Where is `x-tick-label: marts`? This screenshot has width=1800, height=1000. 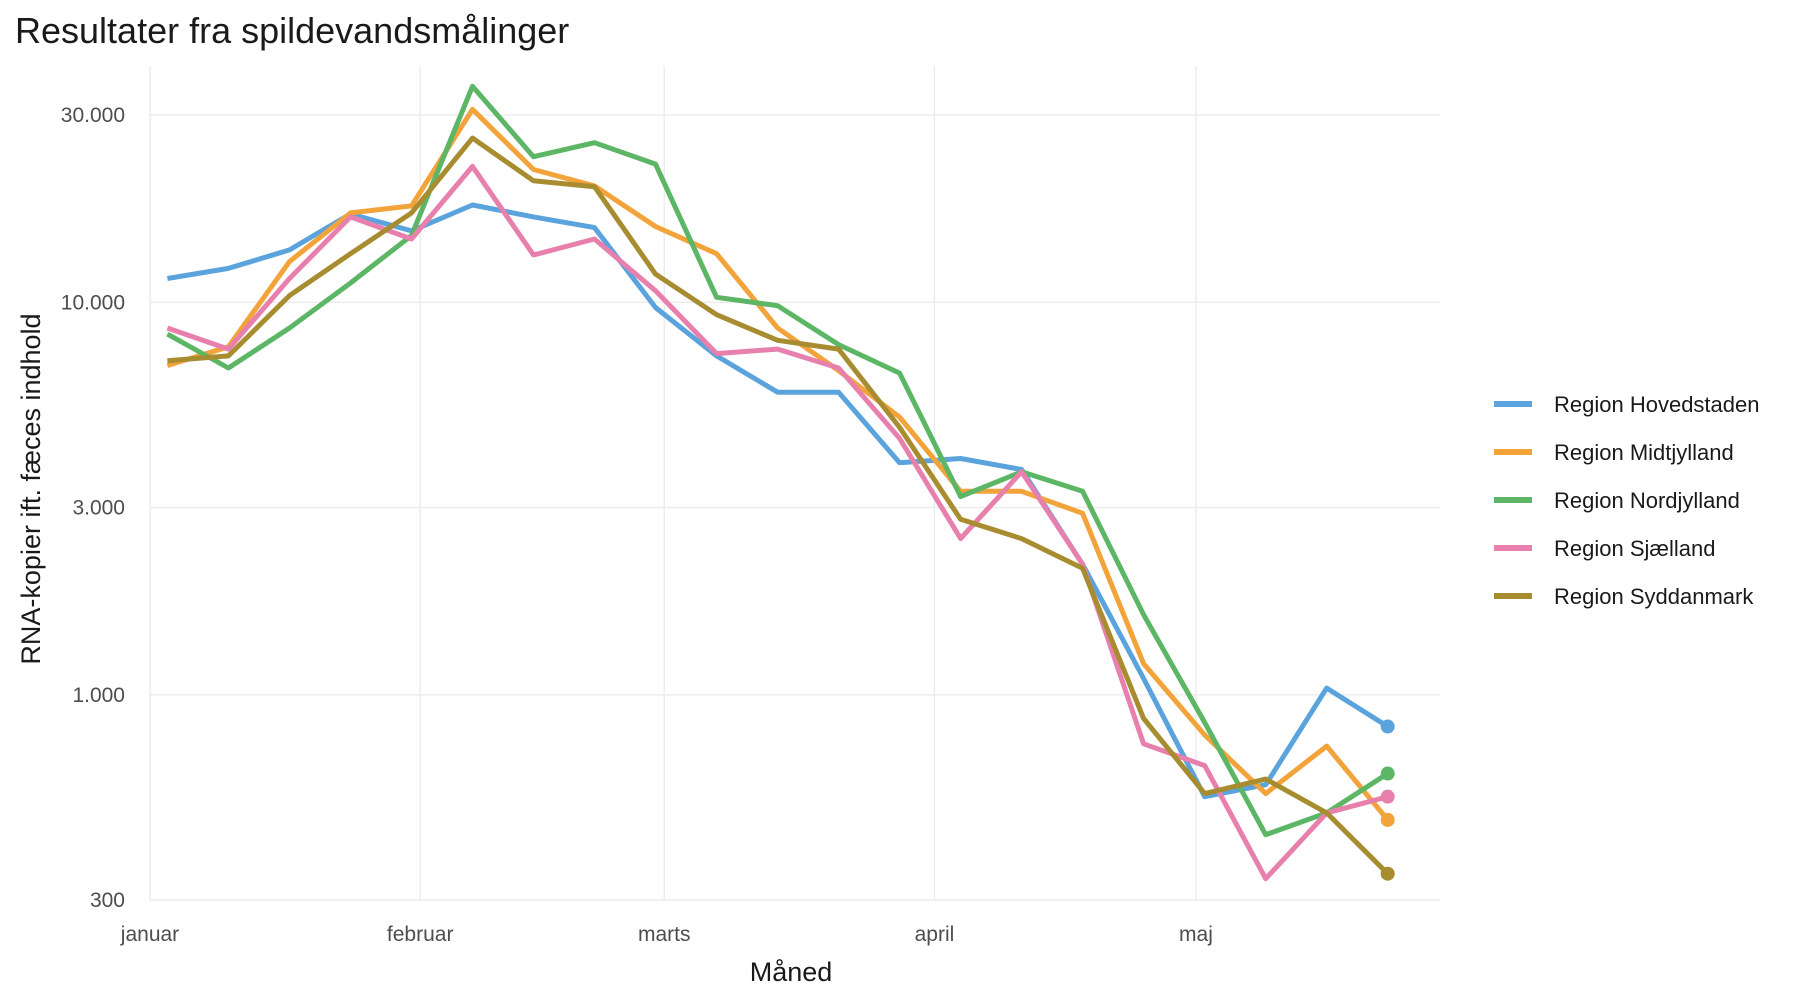 x-tick-label: marts is located at coordinates (664, 934).